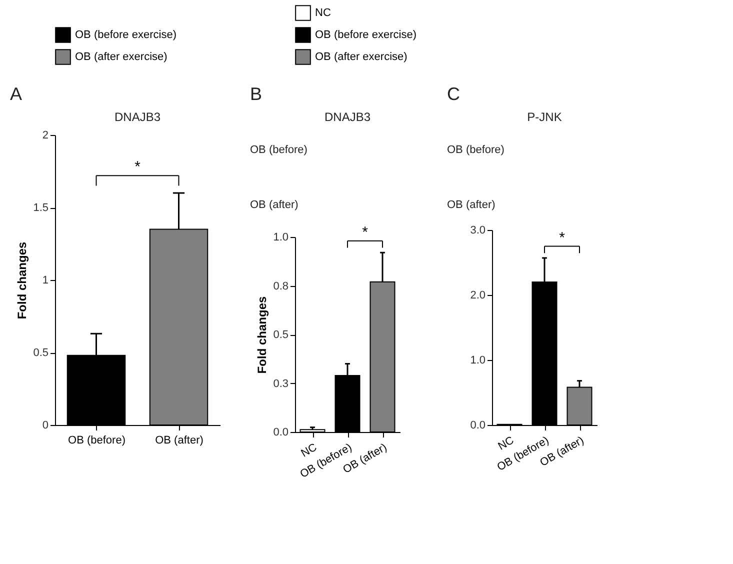  What do you see at coordinates (179, 440) in the screenshot?
I see `x-tick-label: OB (after)` at bounding box center [179, 440].